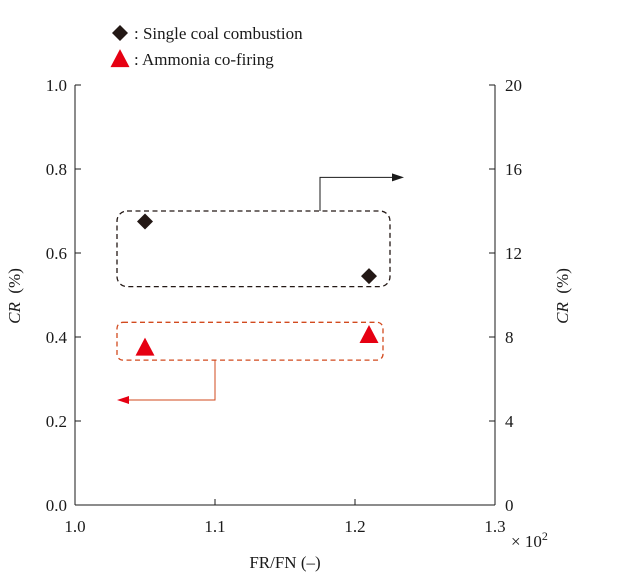  I want to click on legend-marker-diamond, so click(120, 33).